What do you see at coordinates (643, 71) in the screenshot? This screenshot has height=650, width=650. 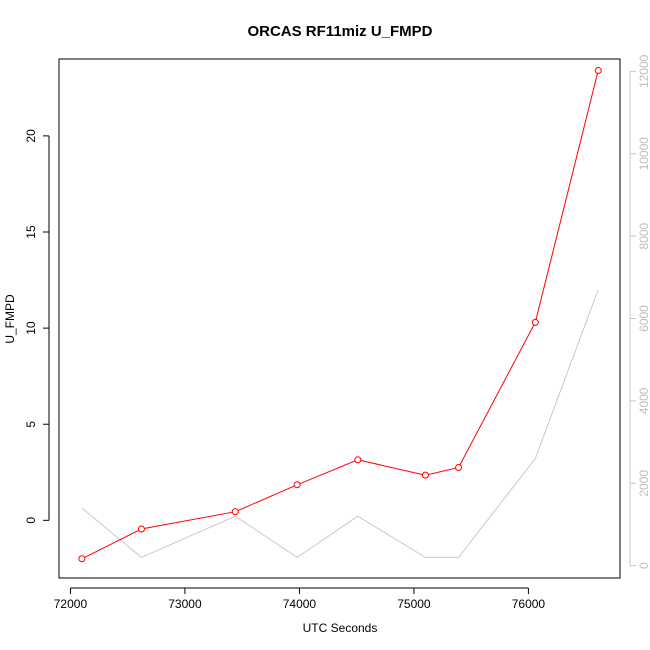 I see `y2-tick-label: 12000` at bounding box center [643, 71].